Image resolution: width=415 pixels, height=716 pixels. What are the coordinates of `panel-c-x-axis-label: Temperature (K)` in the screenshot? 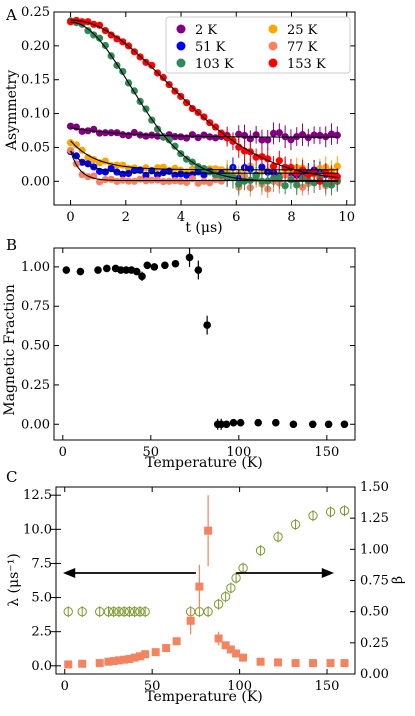 It's located at (204, 697).